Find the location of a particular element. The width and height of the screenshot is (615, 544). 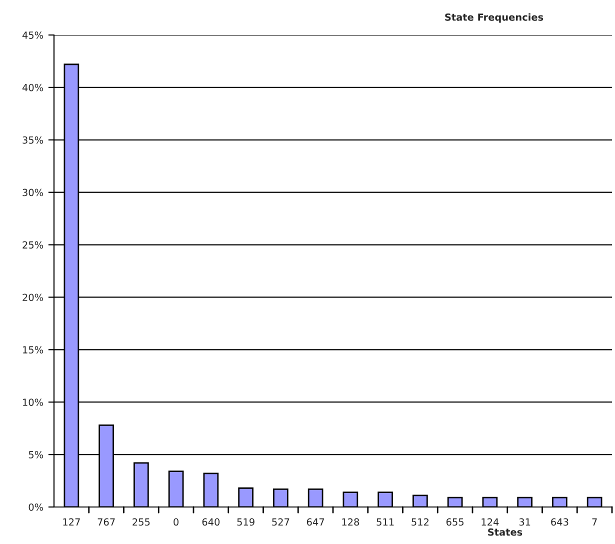

y-tick-label: 15% is located at coordinates (33, 350).